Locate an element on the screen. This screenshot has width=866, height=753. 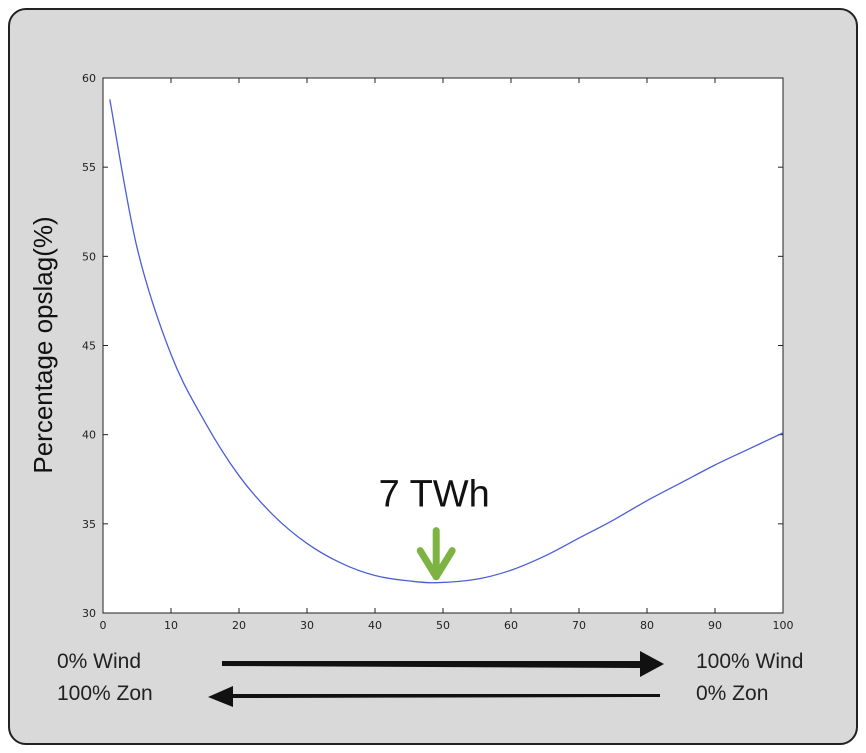
annotation-arrow-head is located at coordinates (436, 564).